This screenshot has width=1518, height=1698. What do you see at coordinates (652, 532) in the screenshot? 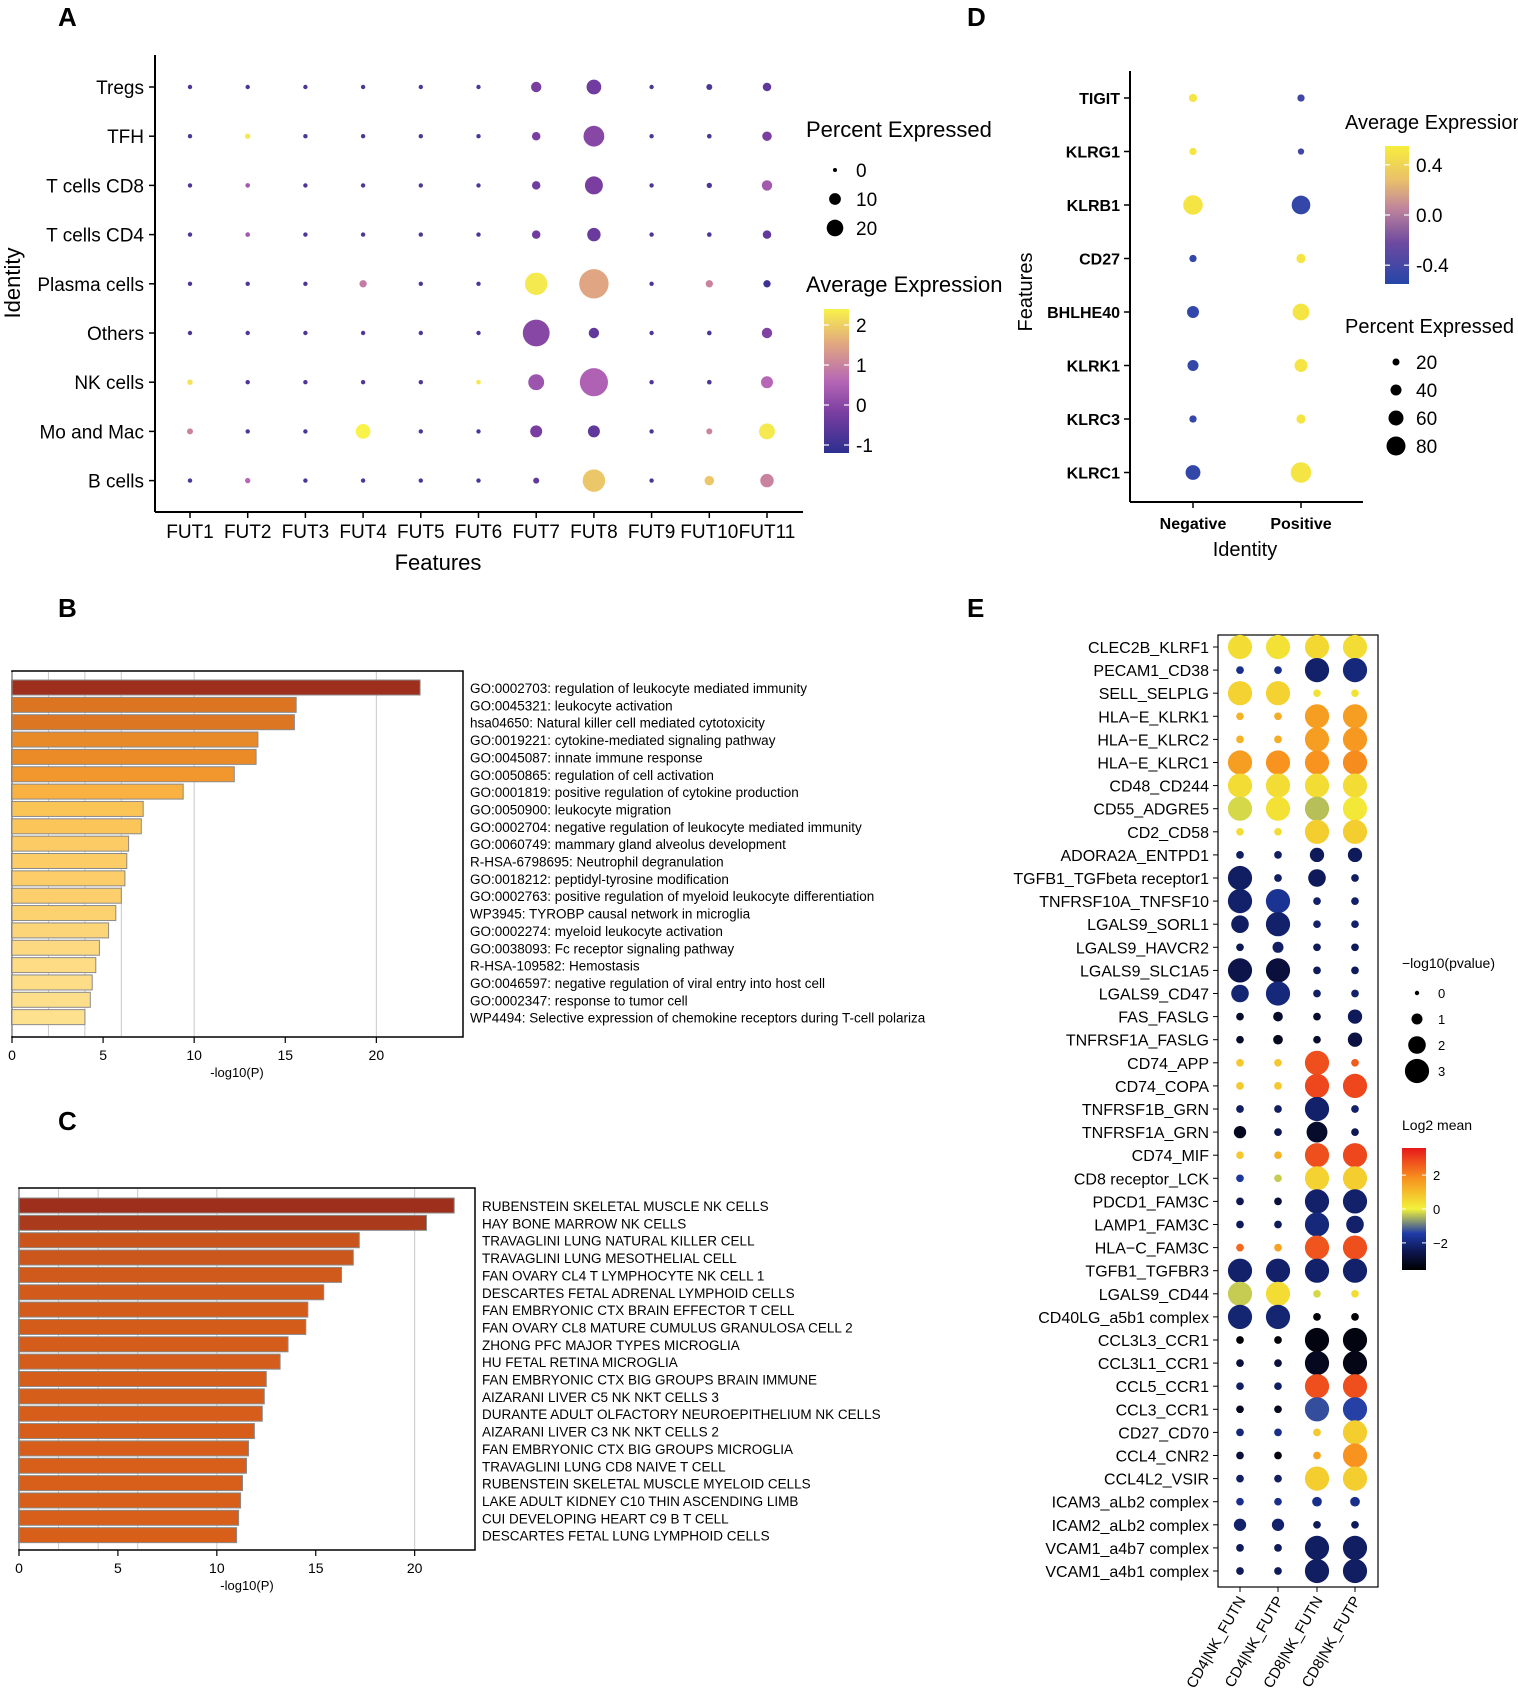
I see `panel-a-x-tick-label: FUT9` at bounding box center [652, 532].